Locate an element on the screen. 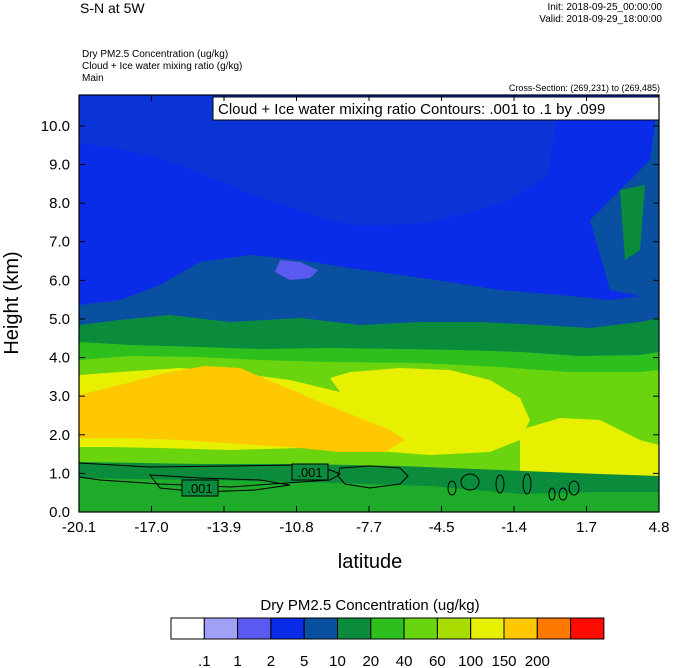  colorbar-label: 20 is located at coordinates (370, 660).